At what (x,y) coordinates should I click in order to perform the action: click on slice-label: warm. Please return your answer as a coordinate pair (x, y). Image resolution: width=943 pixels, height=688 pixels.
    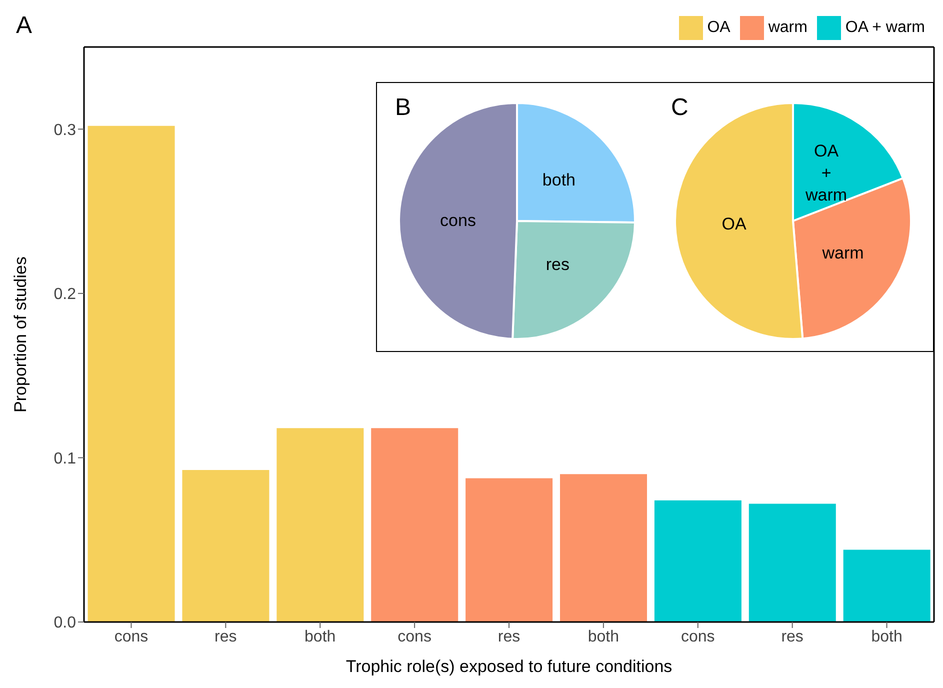
    Looking at the image, I should click on (842, 252).